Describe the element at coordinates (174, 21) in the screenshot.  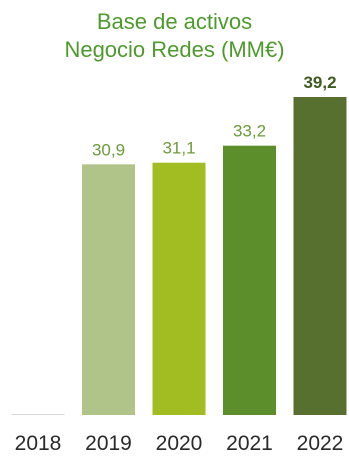
I see `chart-title-line-1: Base de activos` at that location.